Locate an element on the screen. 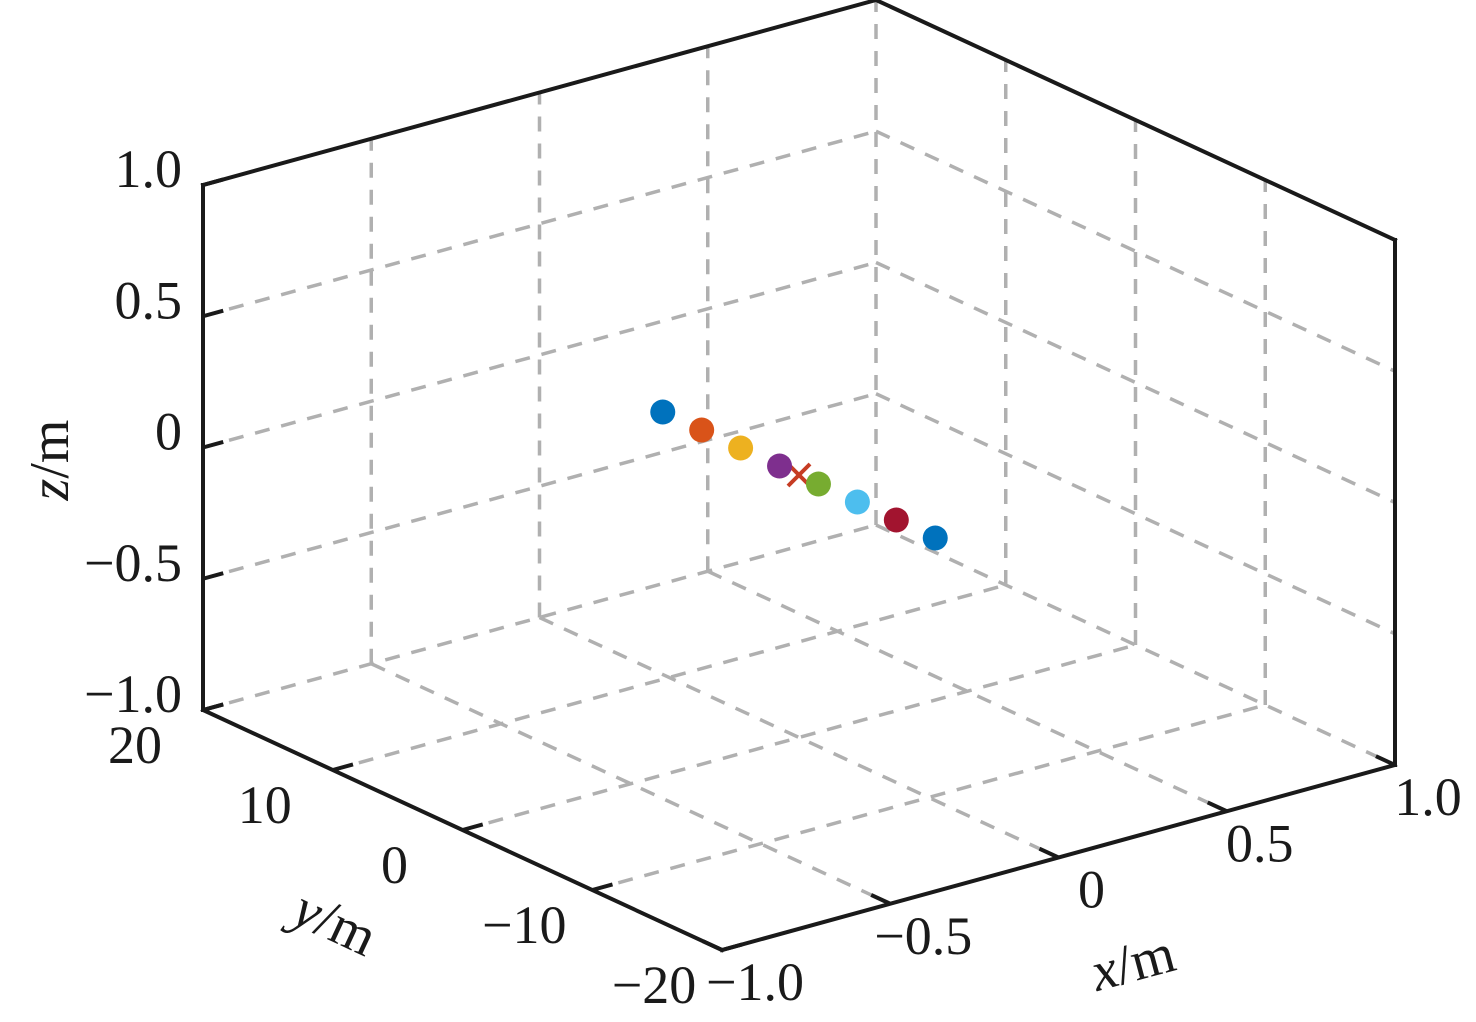 The width and height of the screenshot is (1476, 1022). tick-label-y: −10 is located at coordinates (524, 925).